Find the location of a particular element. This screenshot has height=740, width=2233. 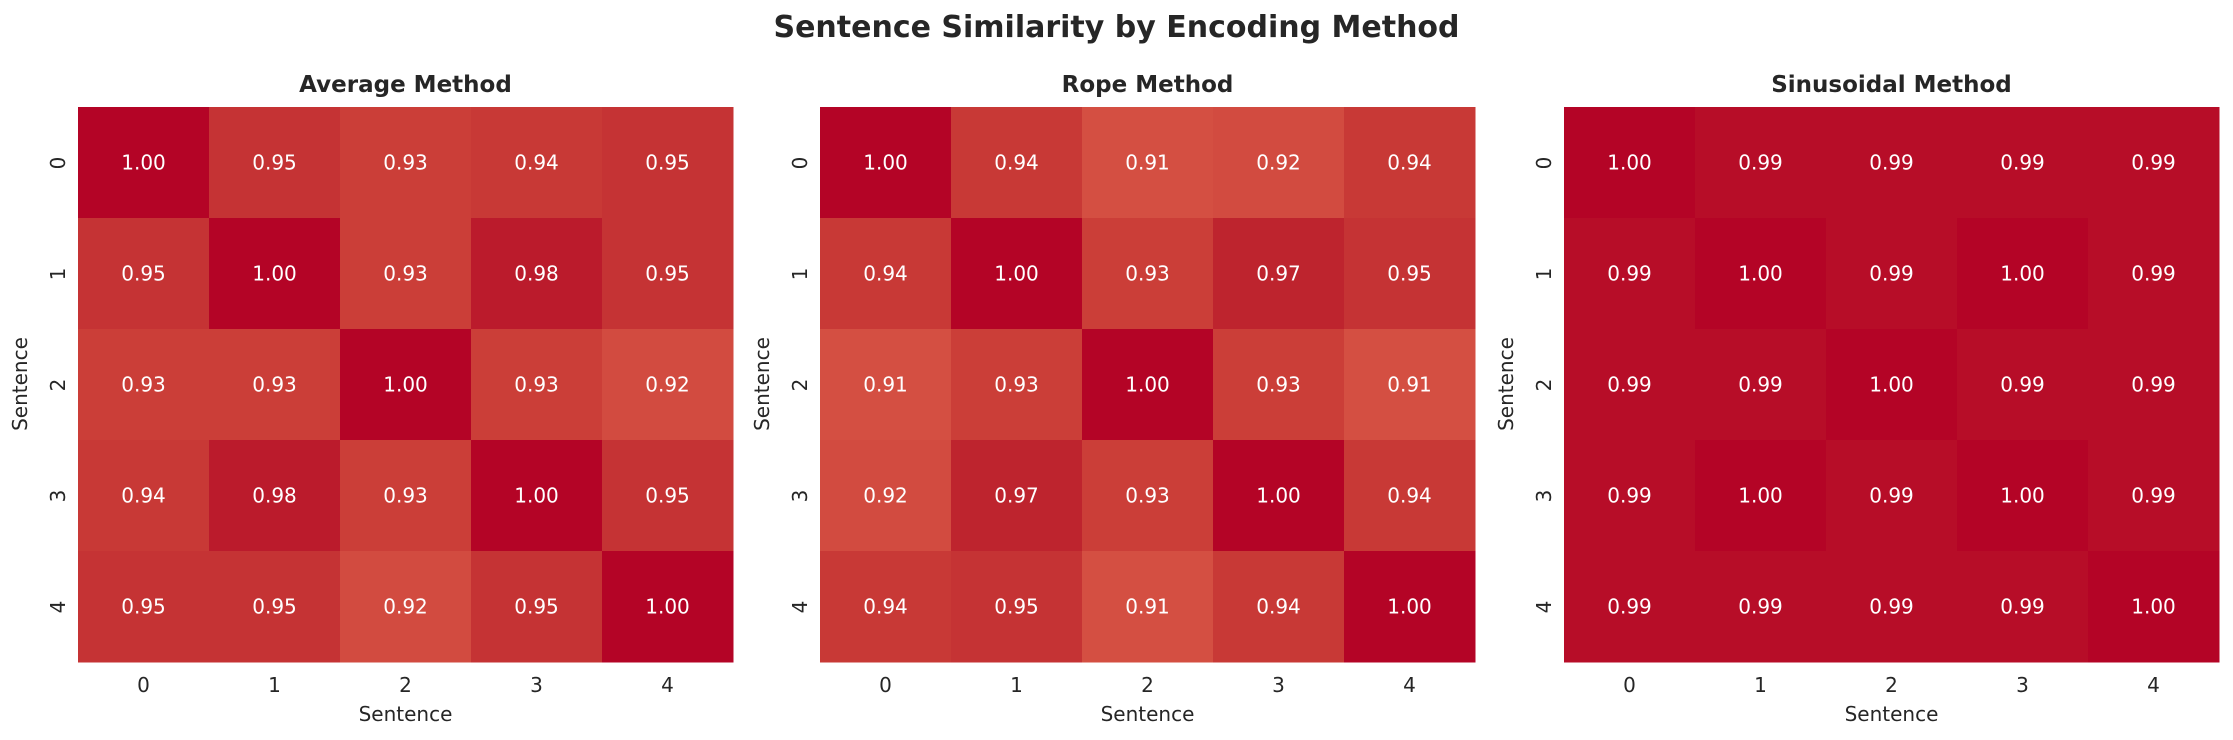

y-tick-label: 4 is located at coordinates (1544, 606).